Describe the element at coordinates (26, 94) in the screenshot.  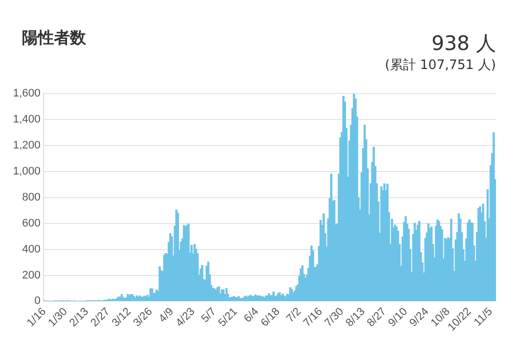
I see `y-tick-label: 1,600` at that location.